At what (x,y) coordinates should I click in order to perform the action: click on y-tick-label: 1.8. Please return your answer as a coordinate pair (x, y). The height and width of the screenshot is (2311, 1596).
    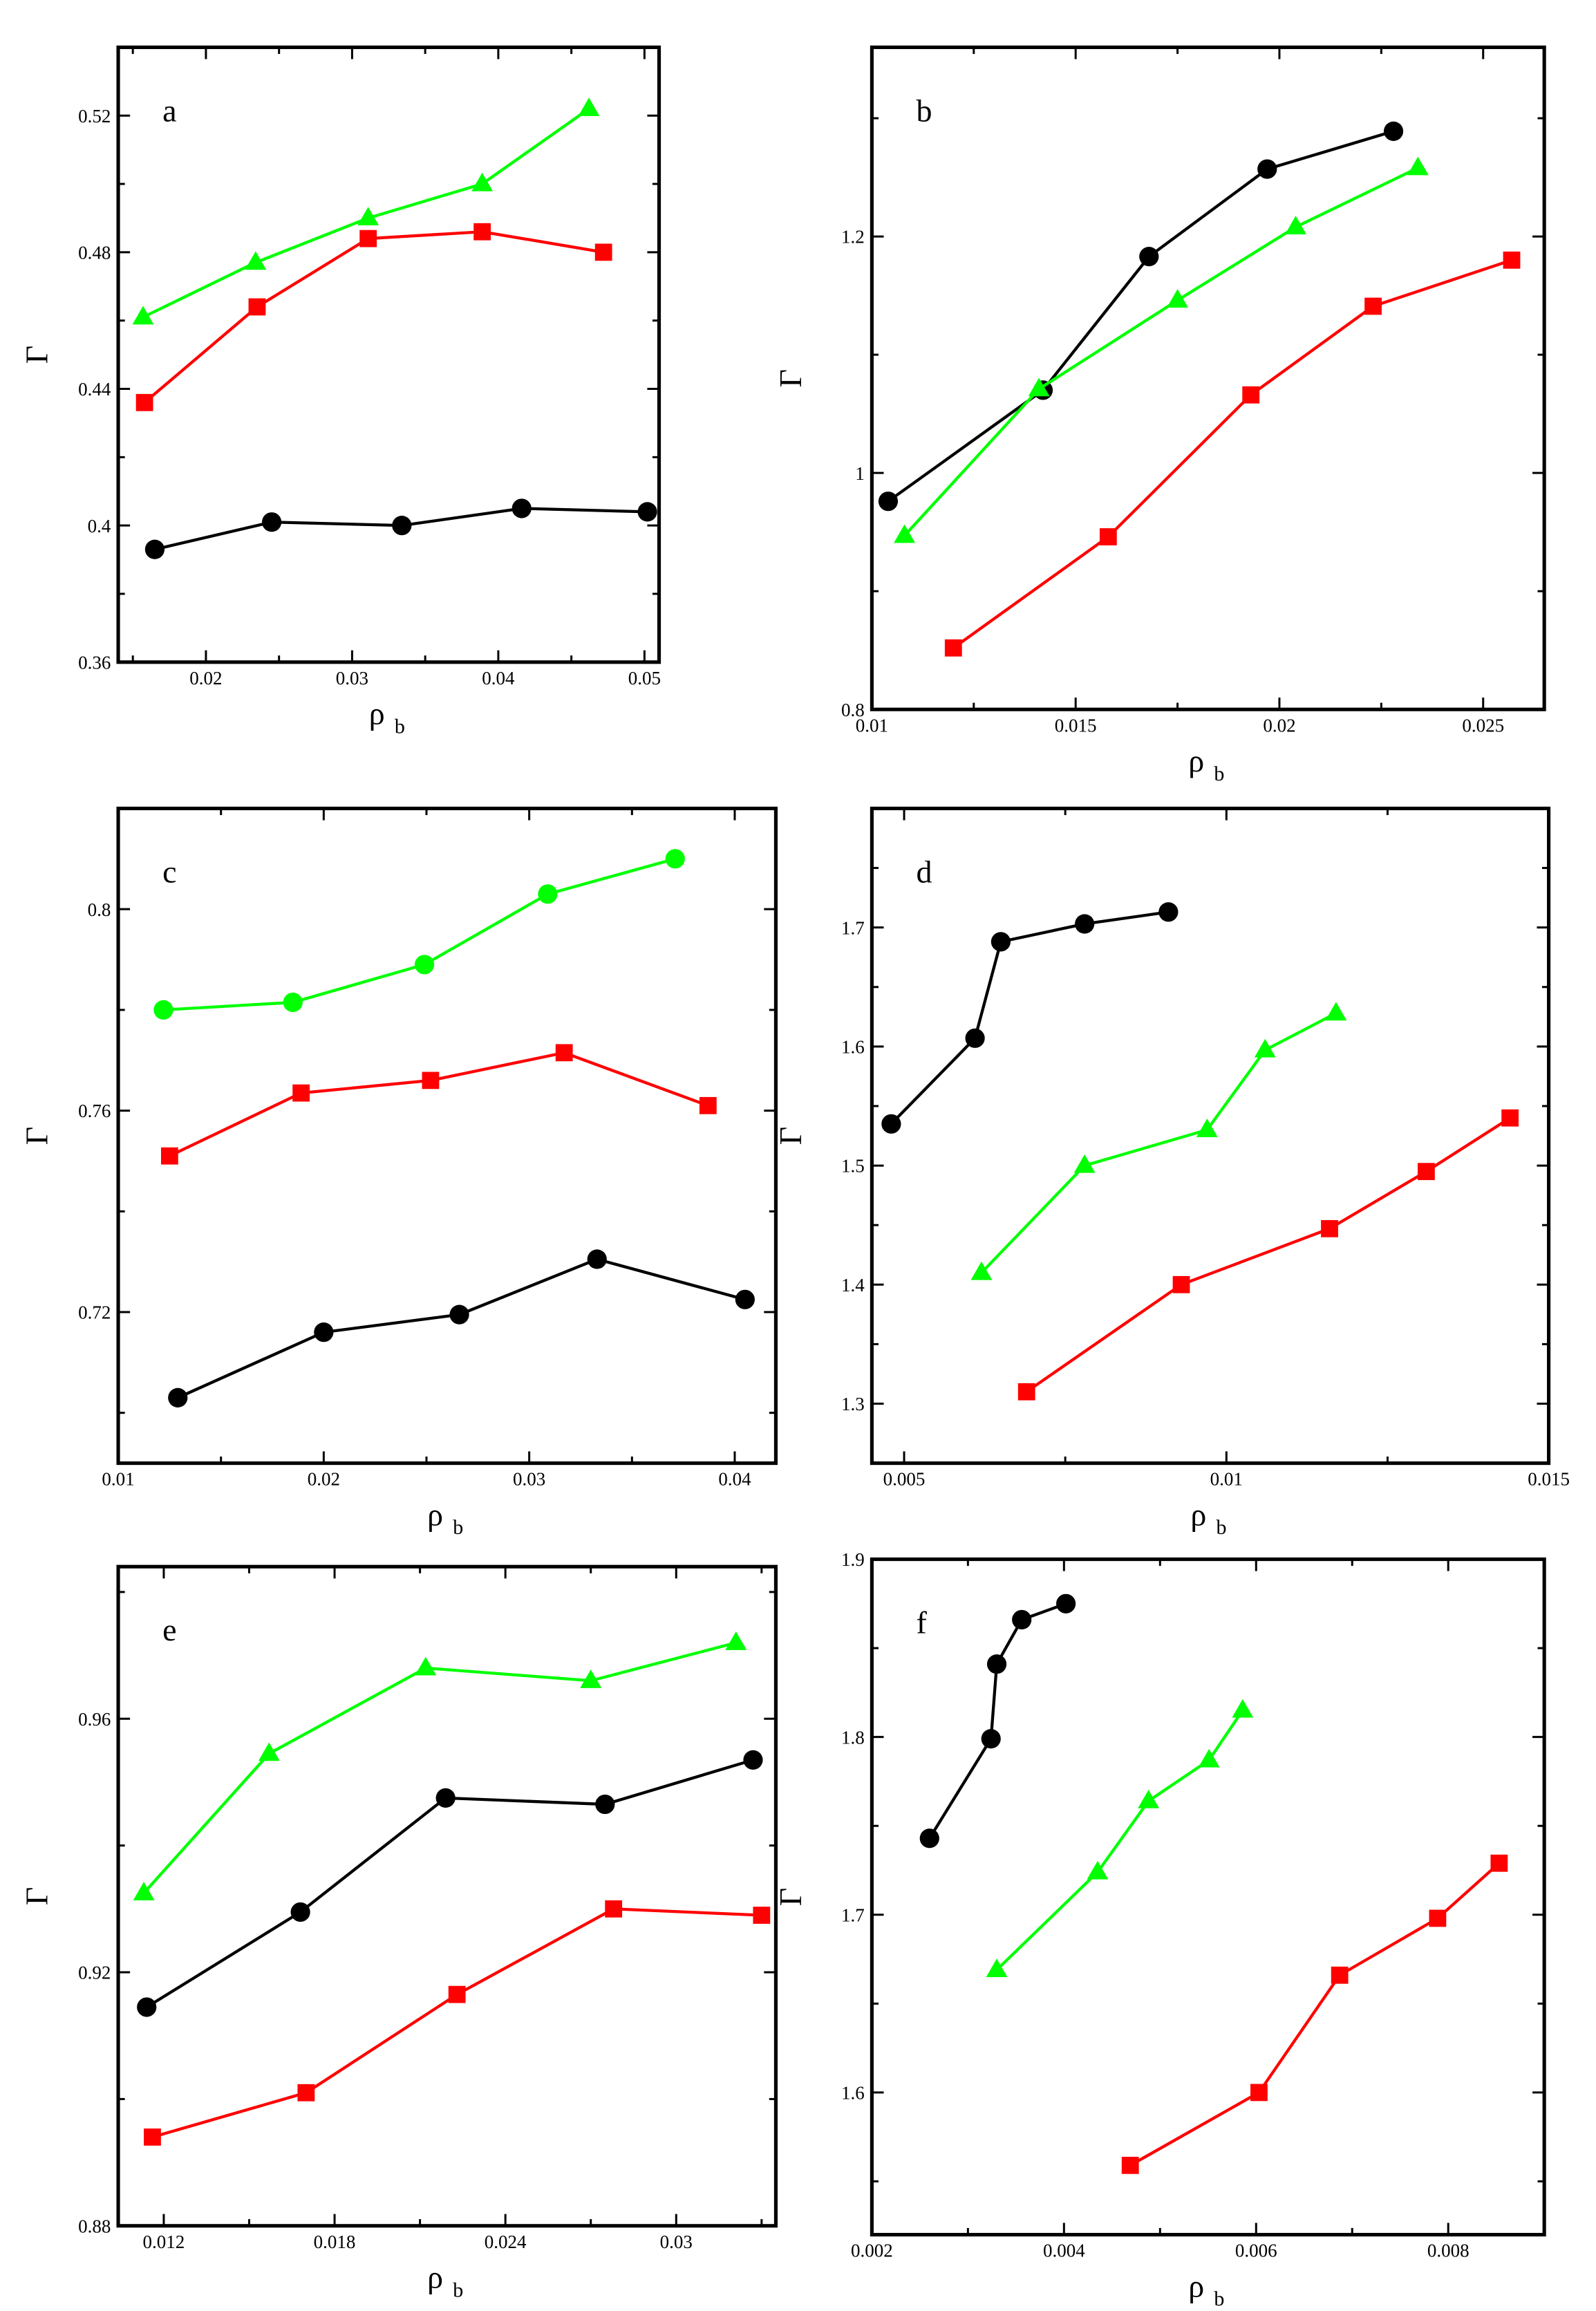
    Looking at the image, I should click on (853, 1738).